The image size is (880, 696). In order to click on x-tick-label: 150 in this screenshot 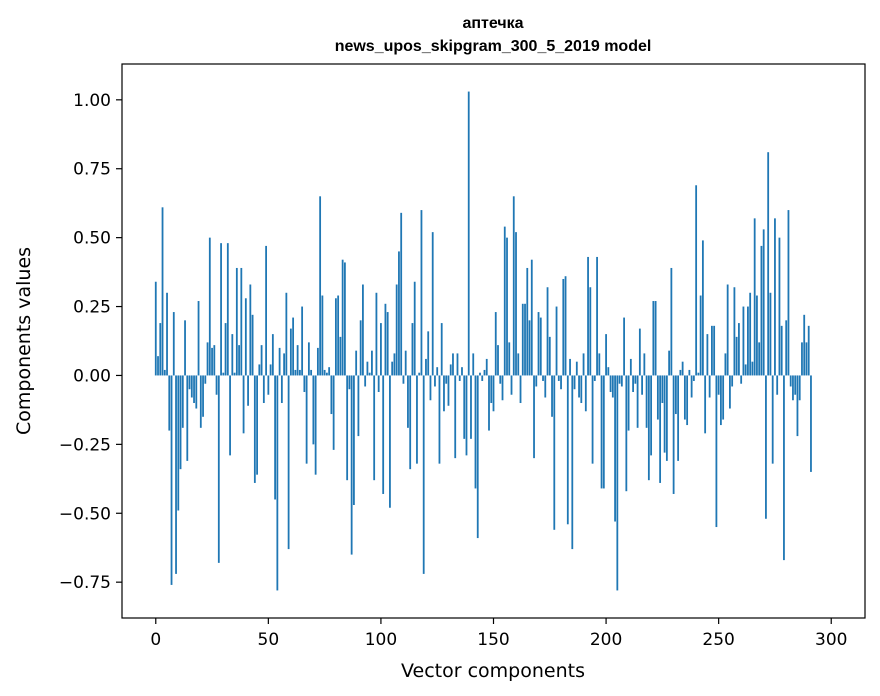, I will do `click(493, 640)`.